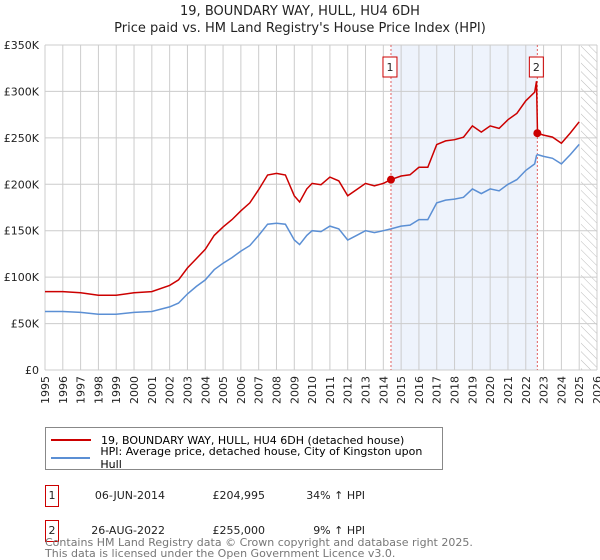  I want to click on x-tick-label: 2013, so click(366, 390).